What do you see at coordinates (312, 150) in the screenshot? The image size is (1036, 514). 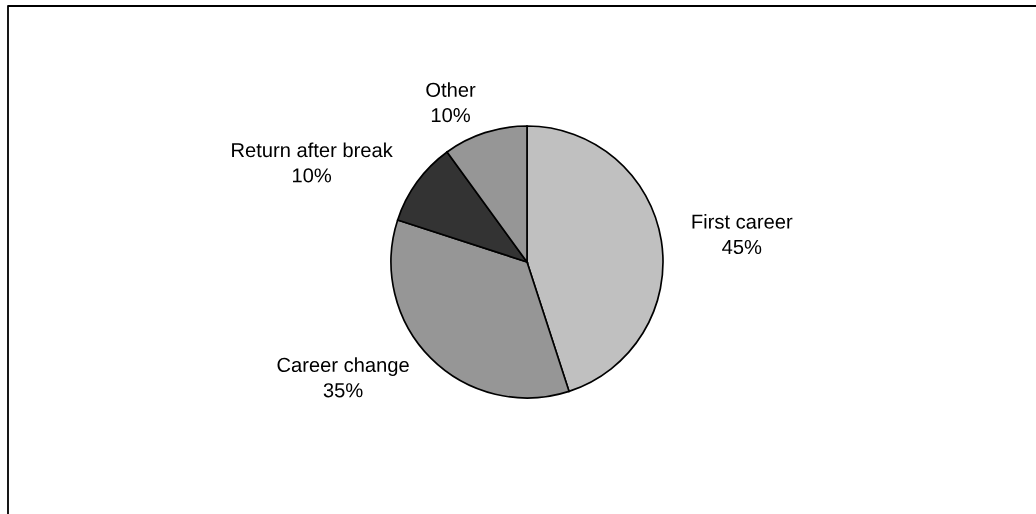 I see `slice-label: Return after break` at bounding box center [312, 150].